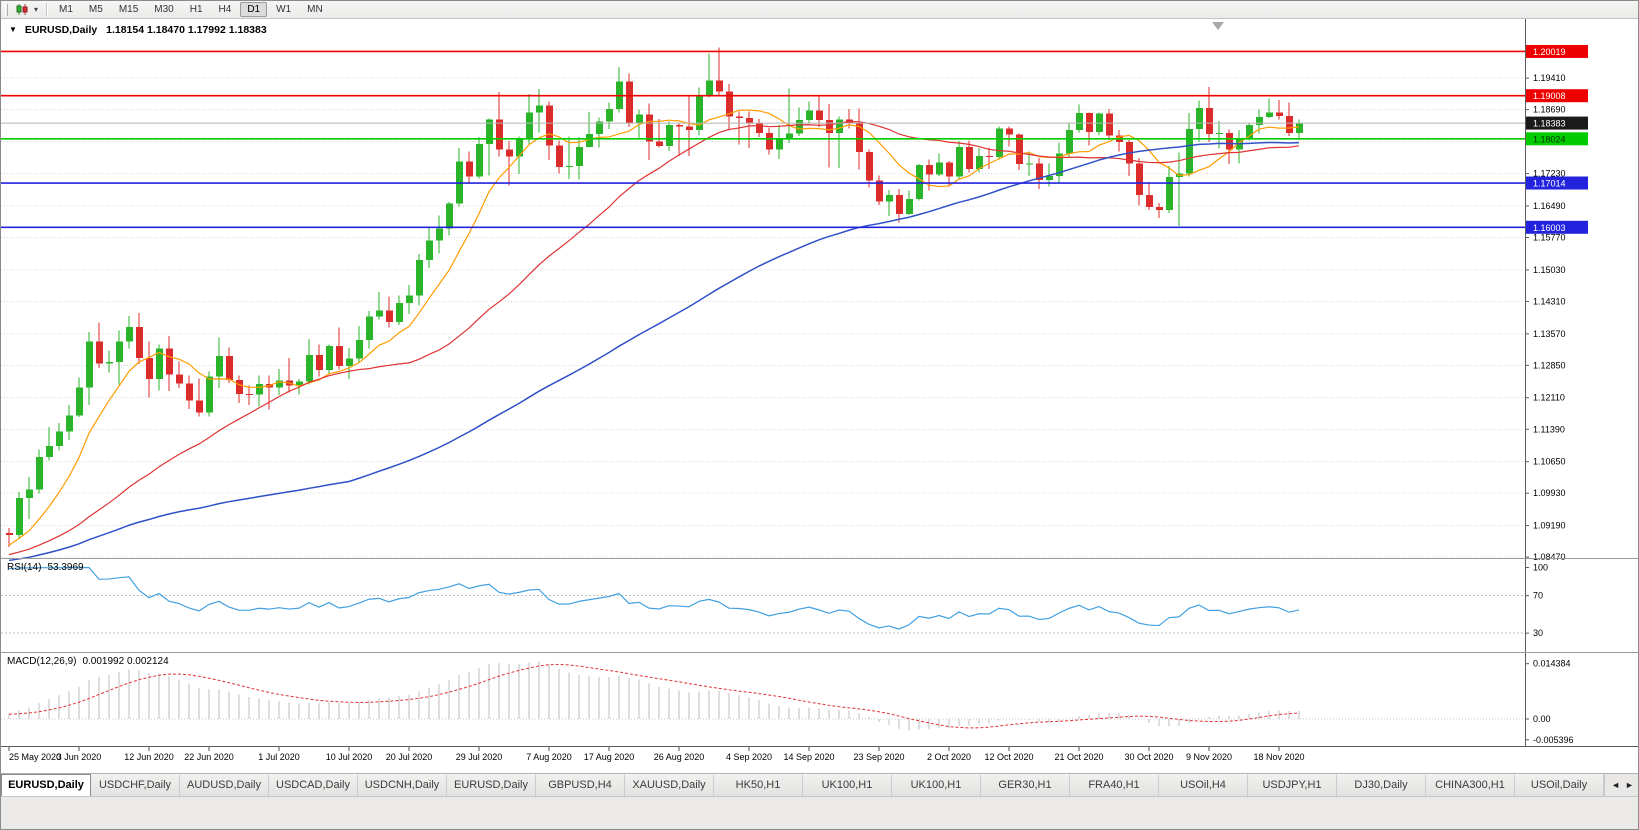  What do you see at coordinates (1629, 785) in the screenshot?
I see `tab-scroll-right-icon: ►` at bounding box center [1629, 785].